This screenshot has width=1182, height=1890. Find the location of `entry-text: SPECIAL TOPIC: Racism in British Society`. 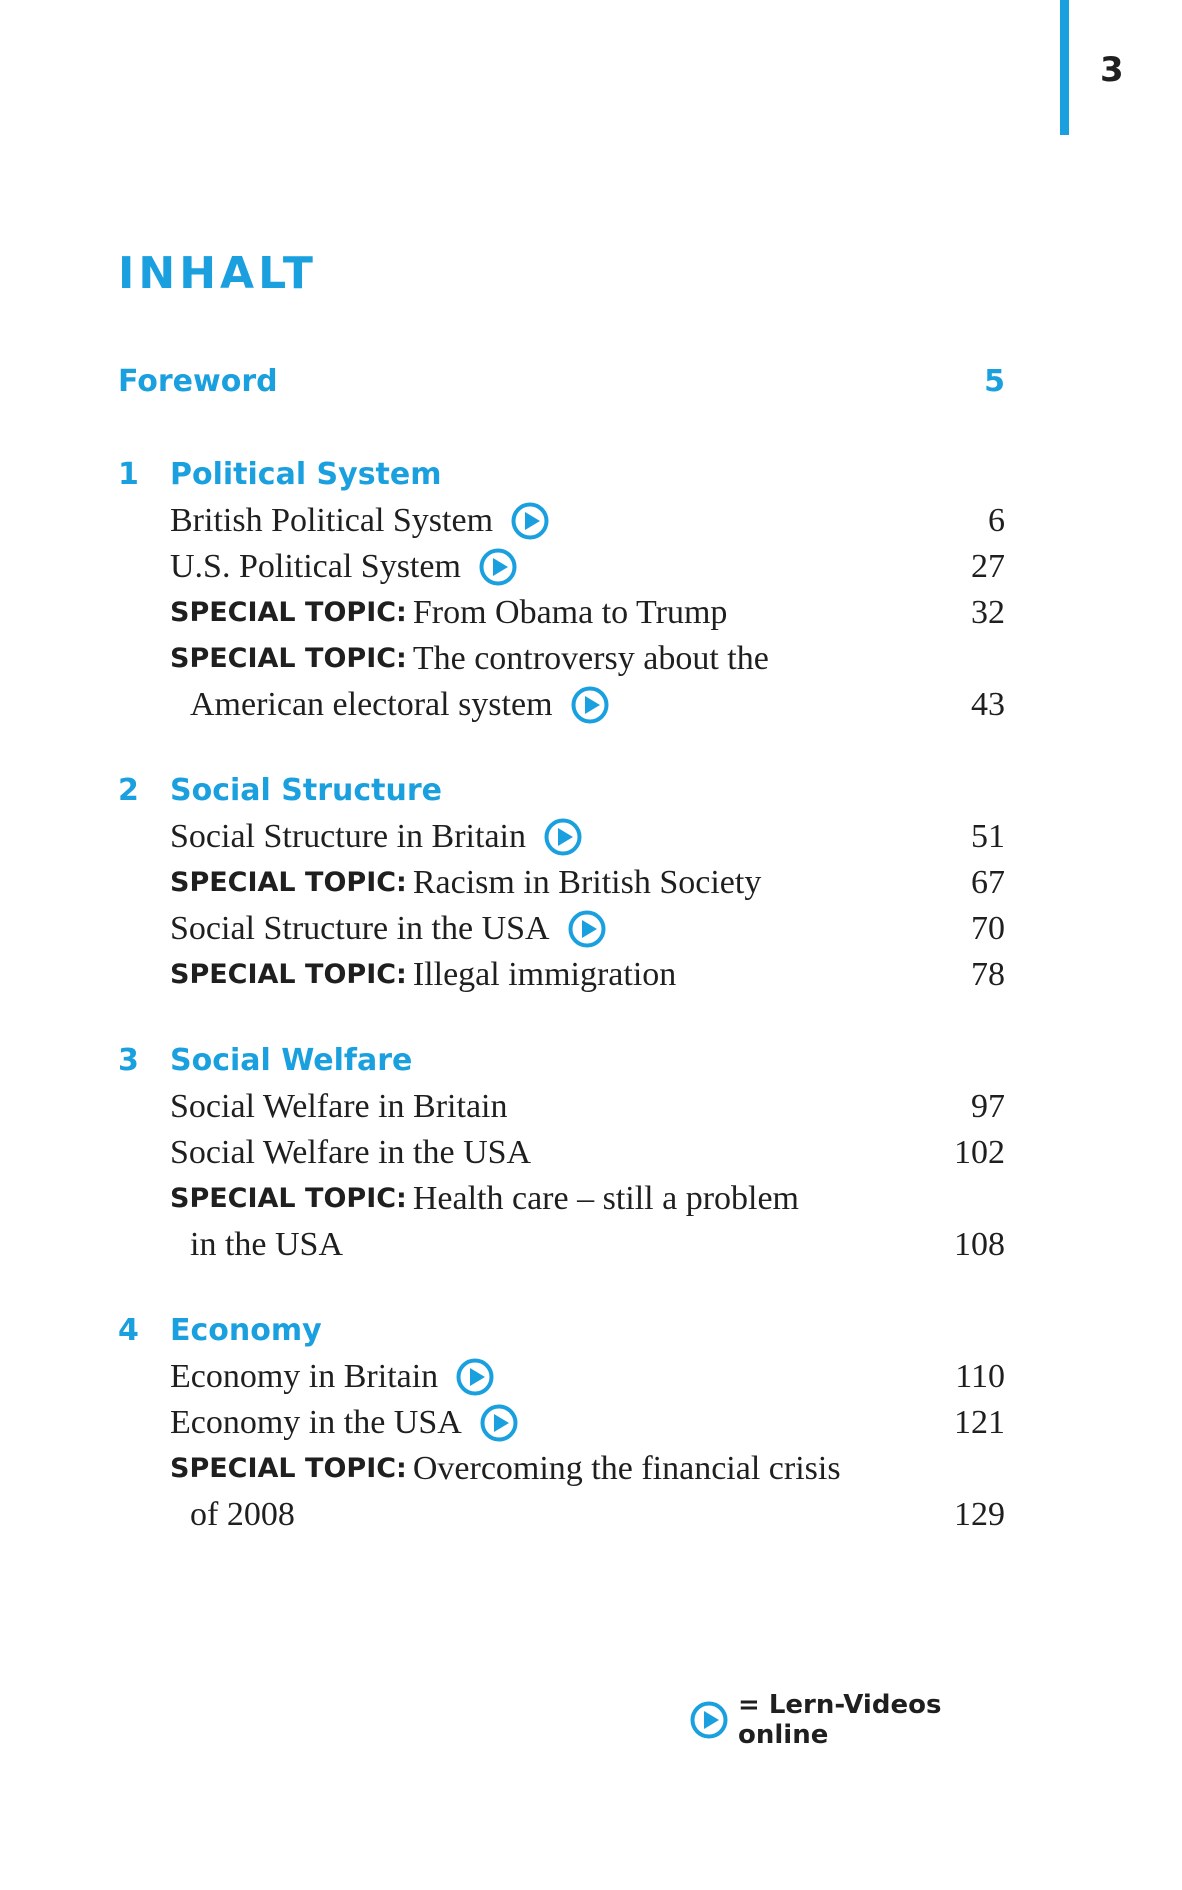

entry-text: SPECIAL TOPIC: Racism in British Society is located at coordinates (465, 883).